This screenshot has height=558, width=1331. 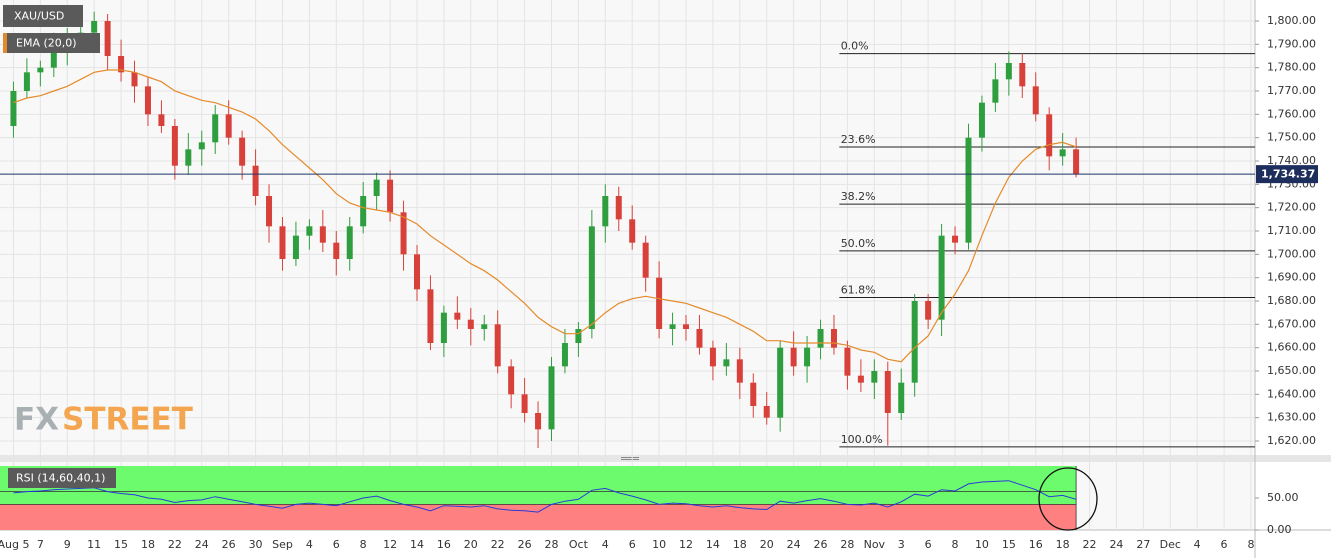 I want to click on x-tick-label: 10, so click(x=982, y=544).